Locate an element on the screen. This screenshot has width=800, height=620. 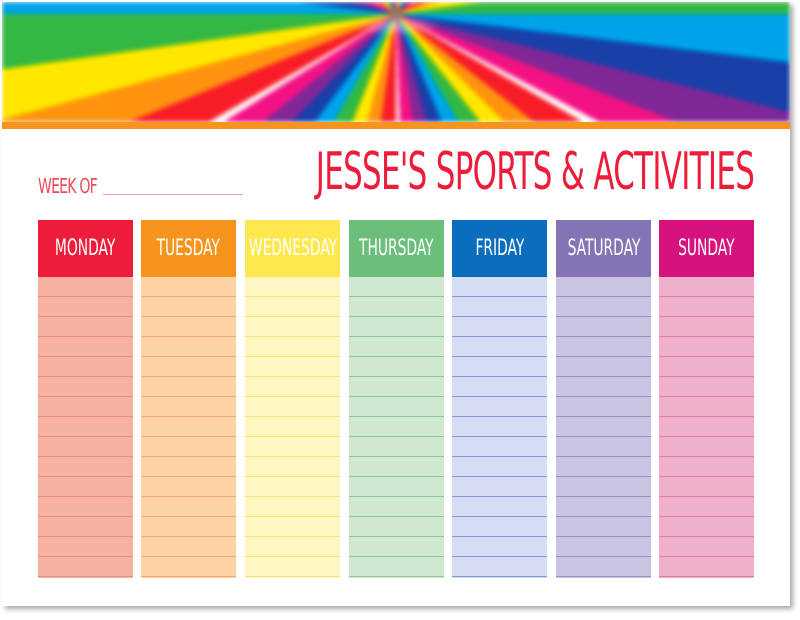
day-label: MONDAY is located at coordinates (85, 248).